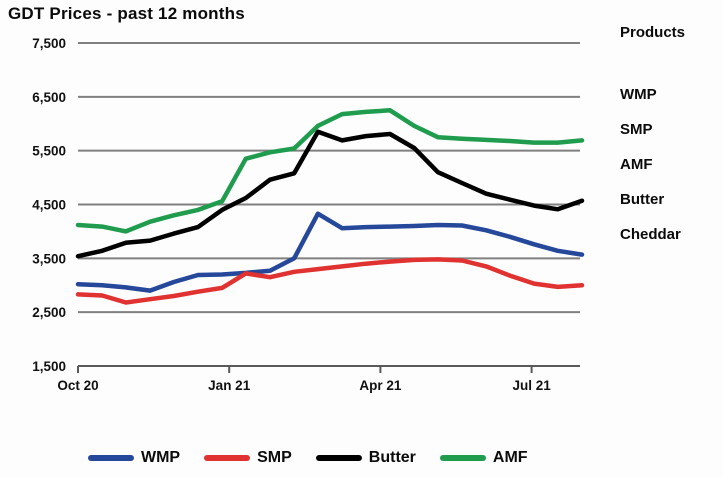  I want to click on legend-item-butter: Butter, so click(365, 458).